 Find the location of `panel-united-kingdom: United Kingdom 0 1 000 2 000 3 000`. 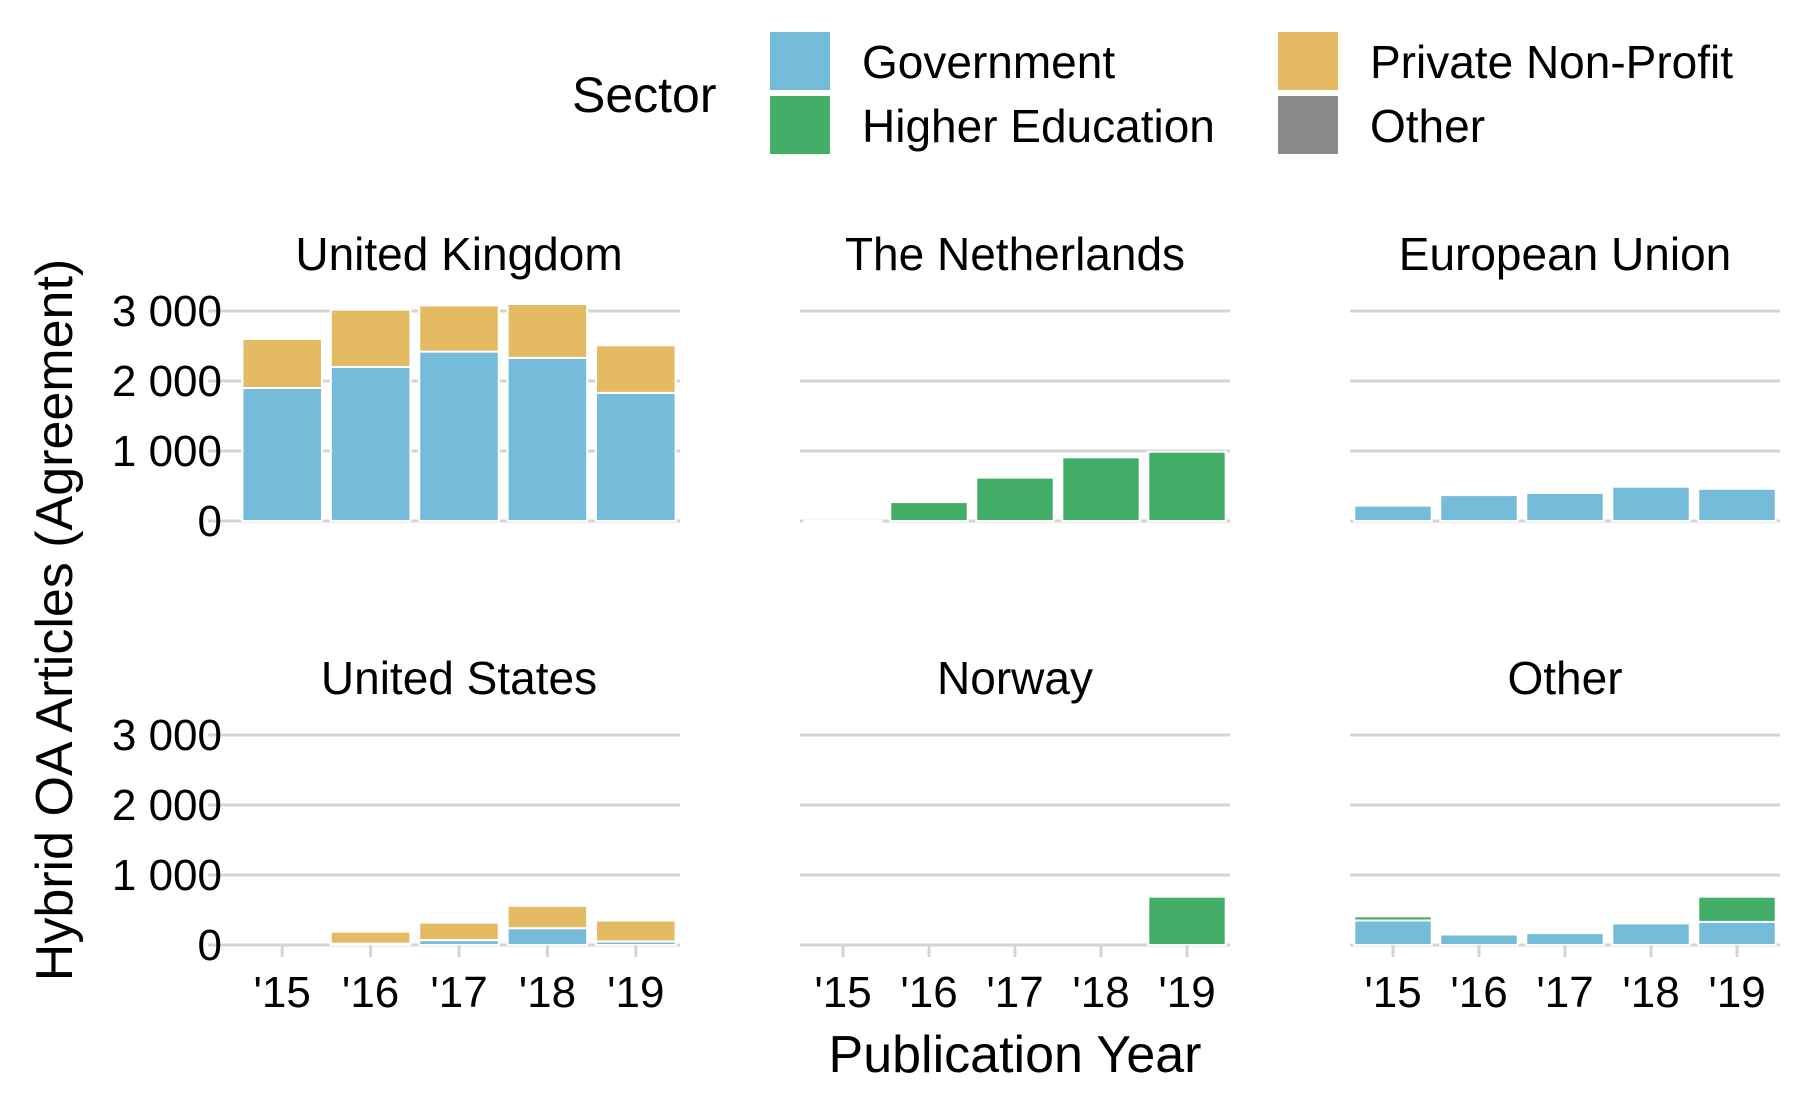

panel-united-kingdom: United Kingdom 0 1 000 2 000 3 000 is located at coordinates (396, 387).